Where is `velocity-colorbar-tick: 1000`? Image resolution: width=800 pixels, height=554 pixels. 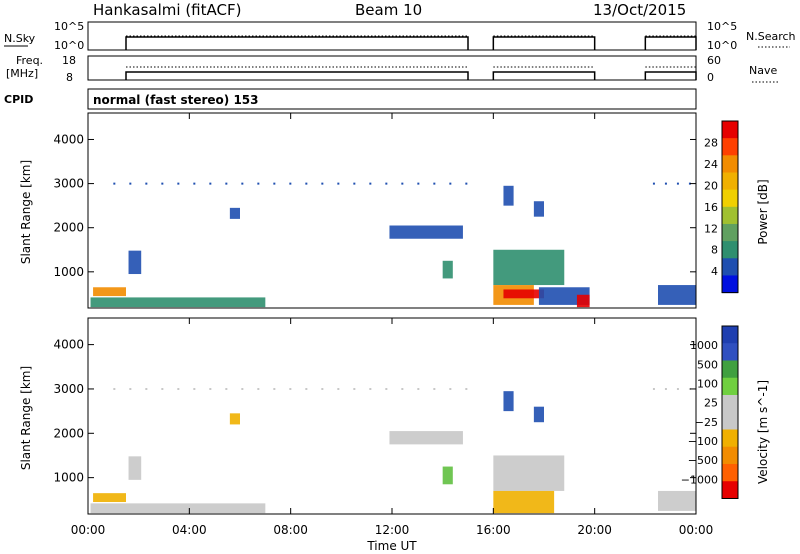 velocity-colorbar-tick: 1000 is located at coordinates (704, 345).